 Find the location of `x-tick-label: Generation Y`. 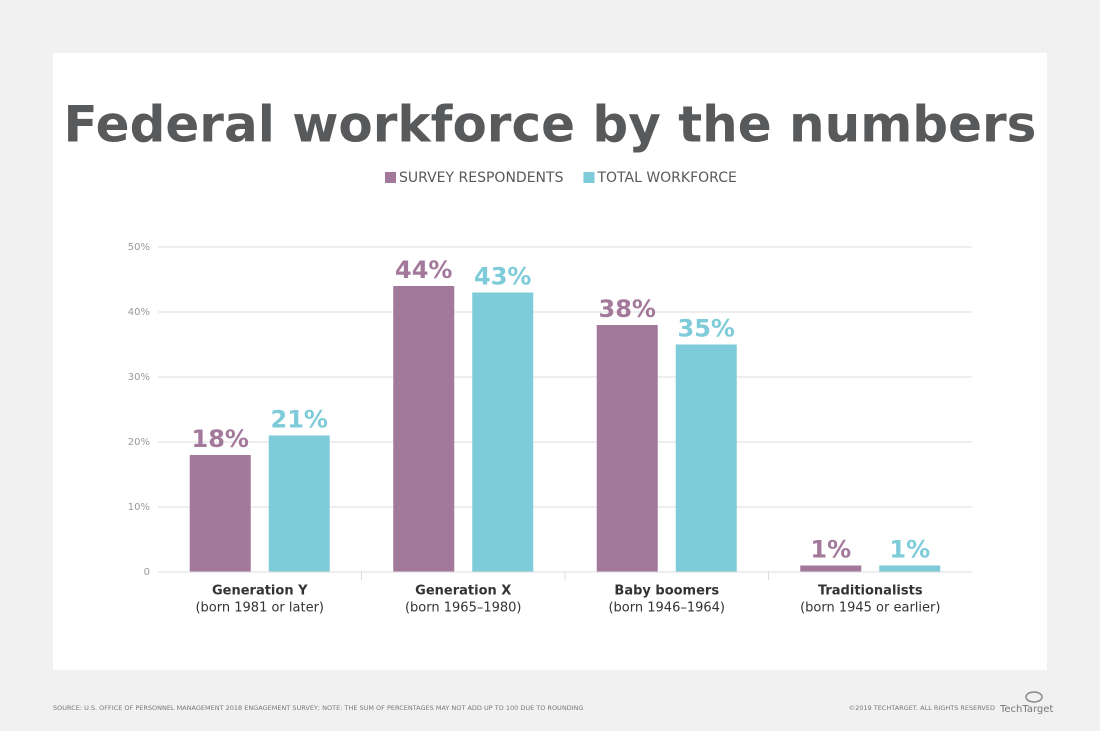

x-tick-label: Generation Y is located at coordinates (260, 591).